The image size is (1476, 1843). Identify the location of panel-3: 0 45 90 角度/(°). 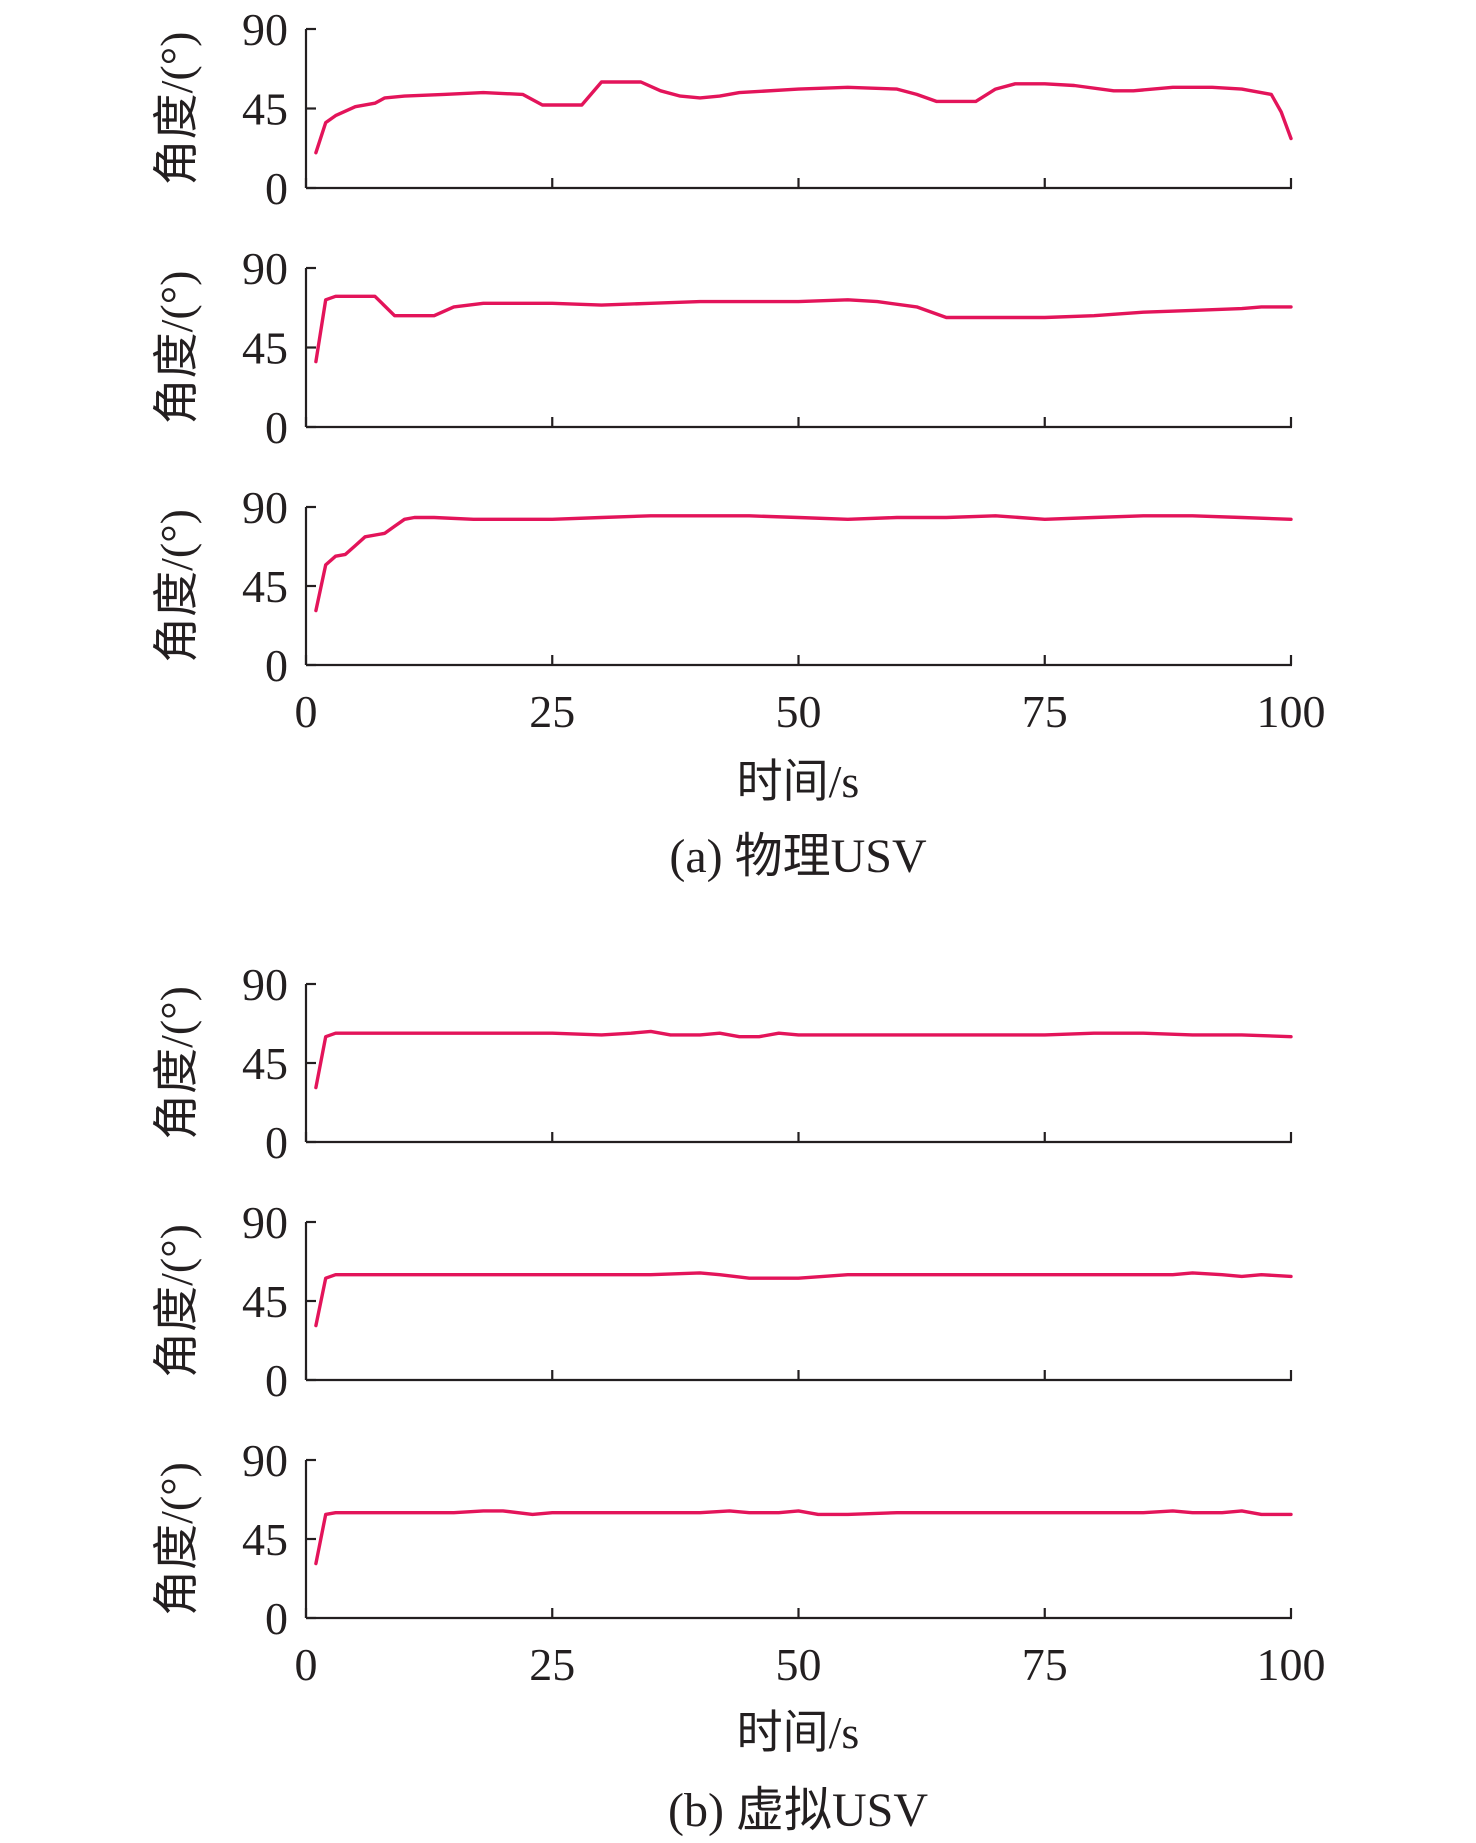
(722, 1063).